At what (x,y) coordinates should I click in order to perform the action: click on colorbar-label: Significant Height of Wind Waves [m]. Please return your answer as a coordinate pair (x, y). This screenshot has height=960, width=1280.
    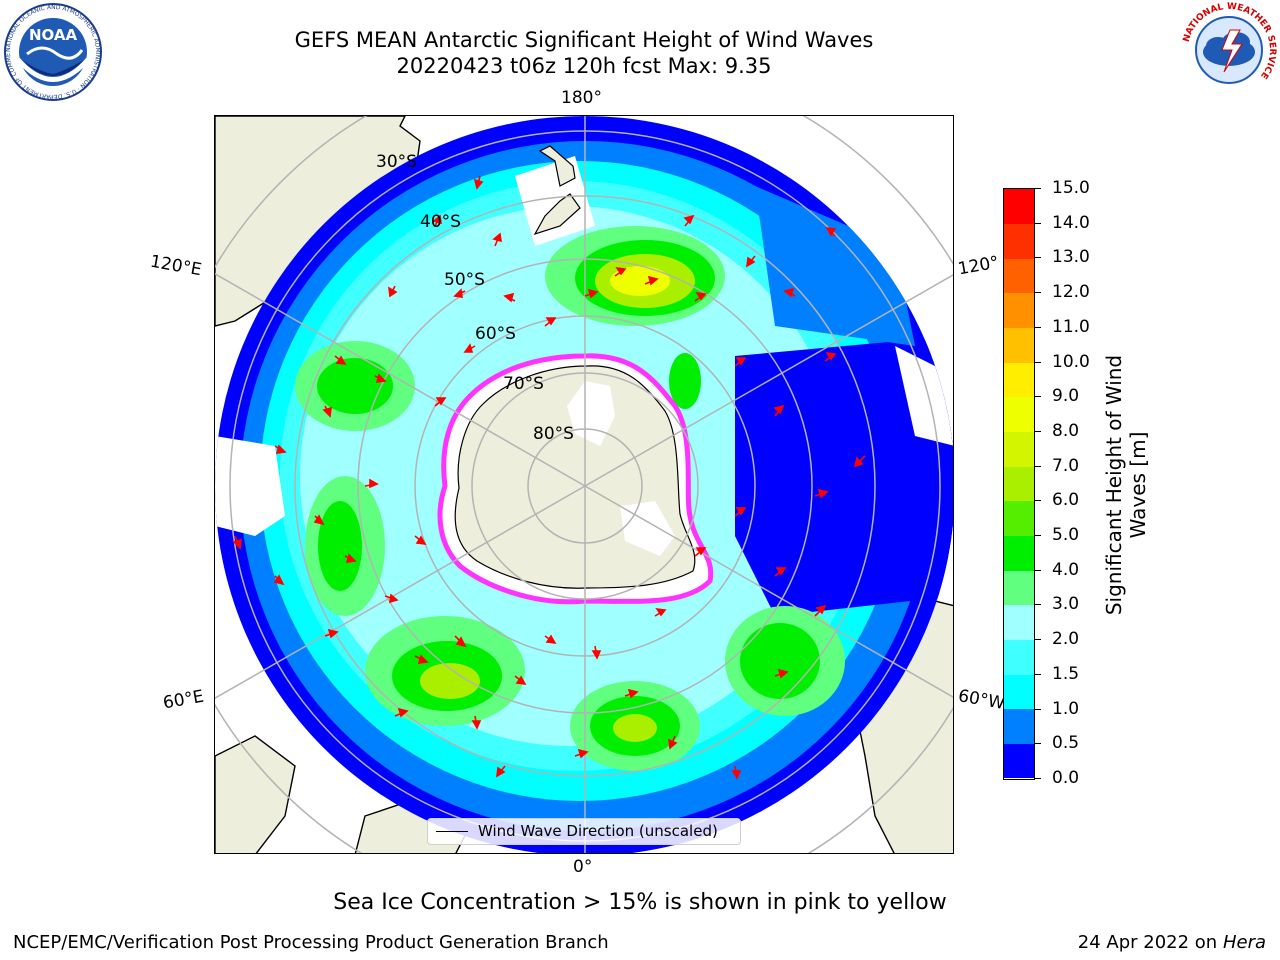
    Looking at the image, I should click on (1126, 485).